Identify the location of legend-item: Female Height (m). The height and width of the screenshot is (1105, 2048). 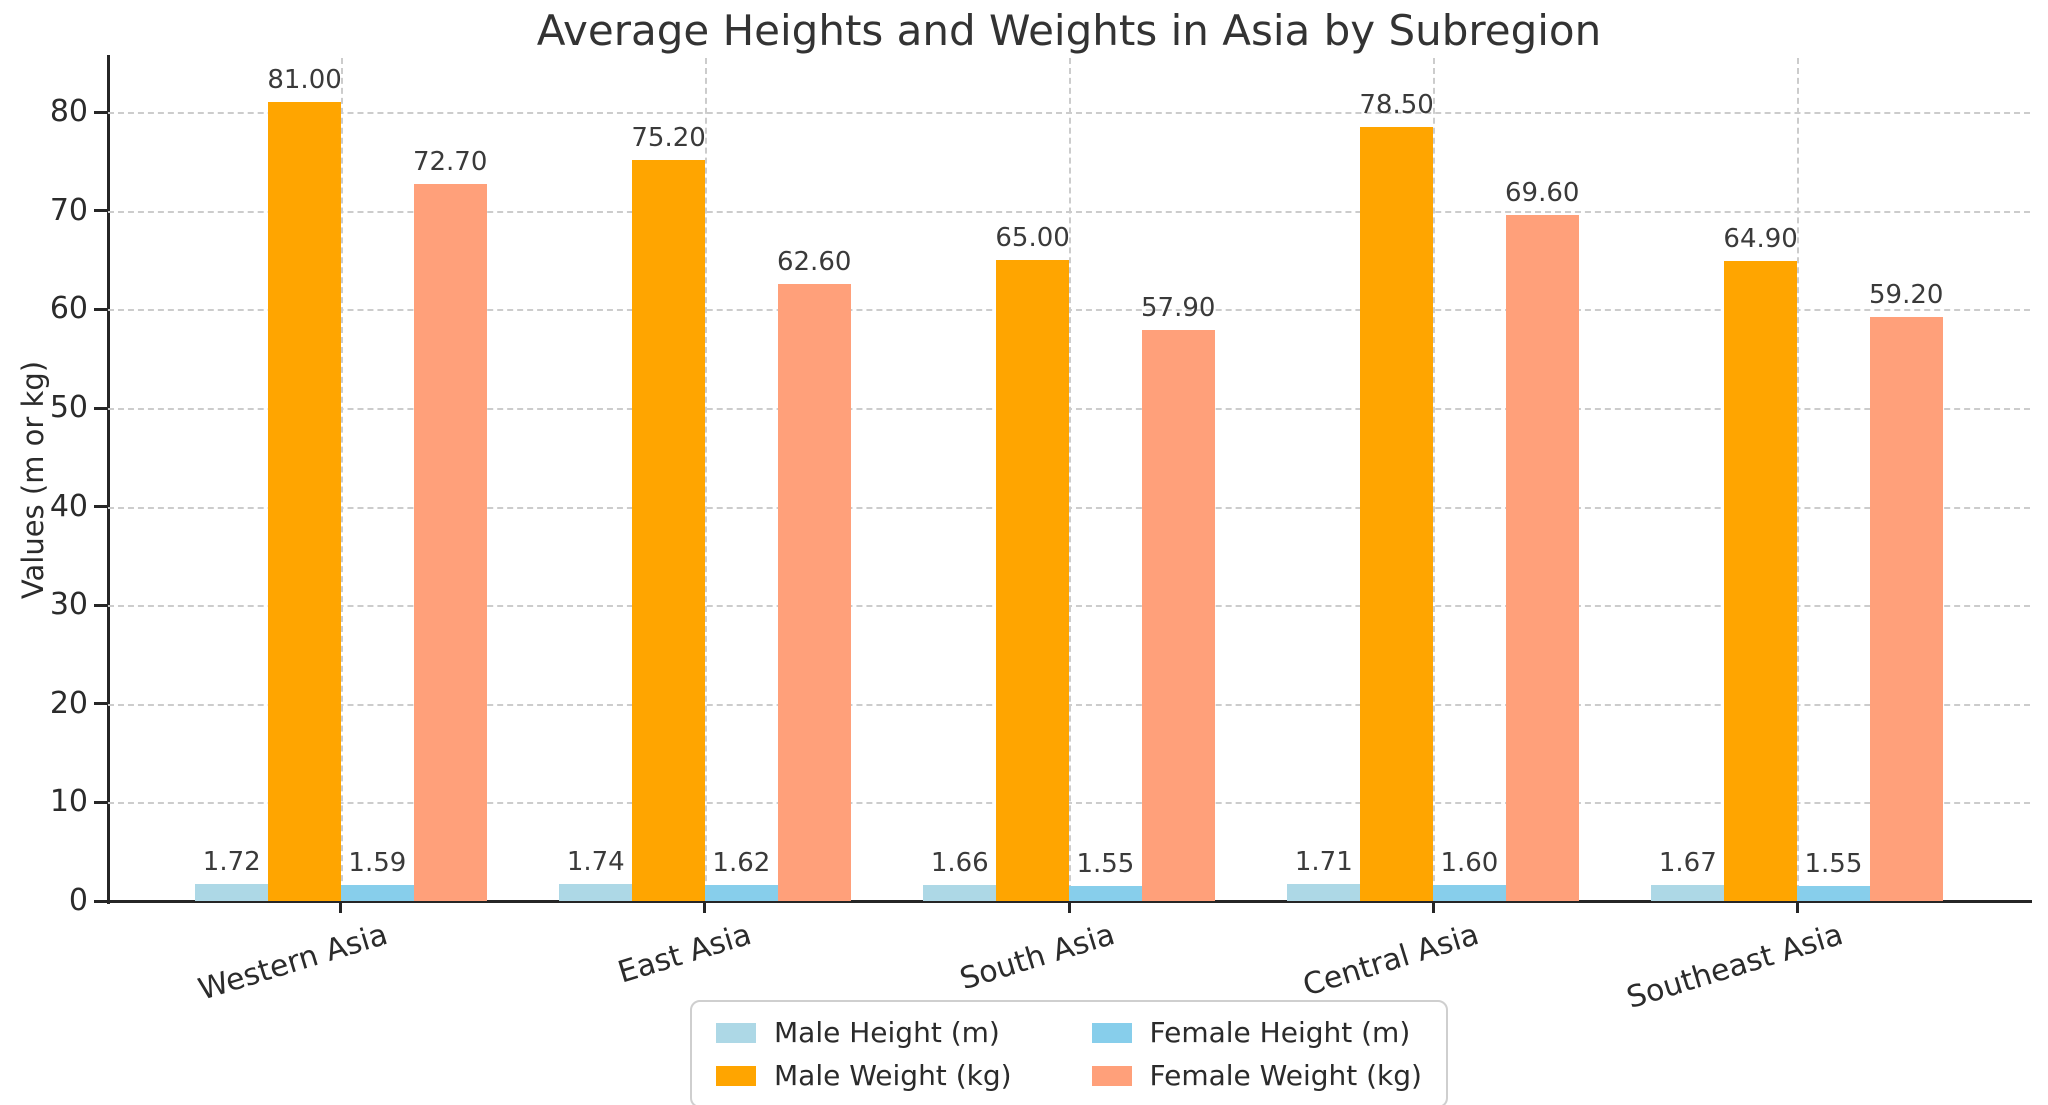
(1256, 1032).